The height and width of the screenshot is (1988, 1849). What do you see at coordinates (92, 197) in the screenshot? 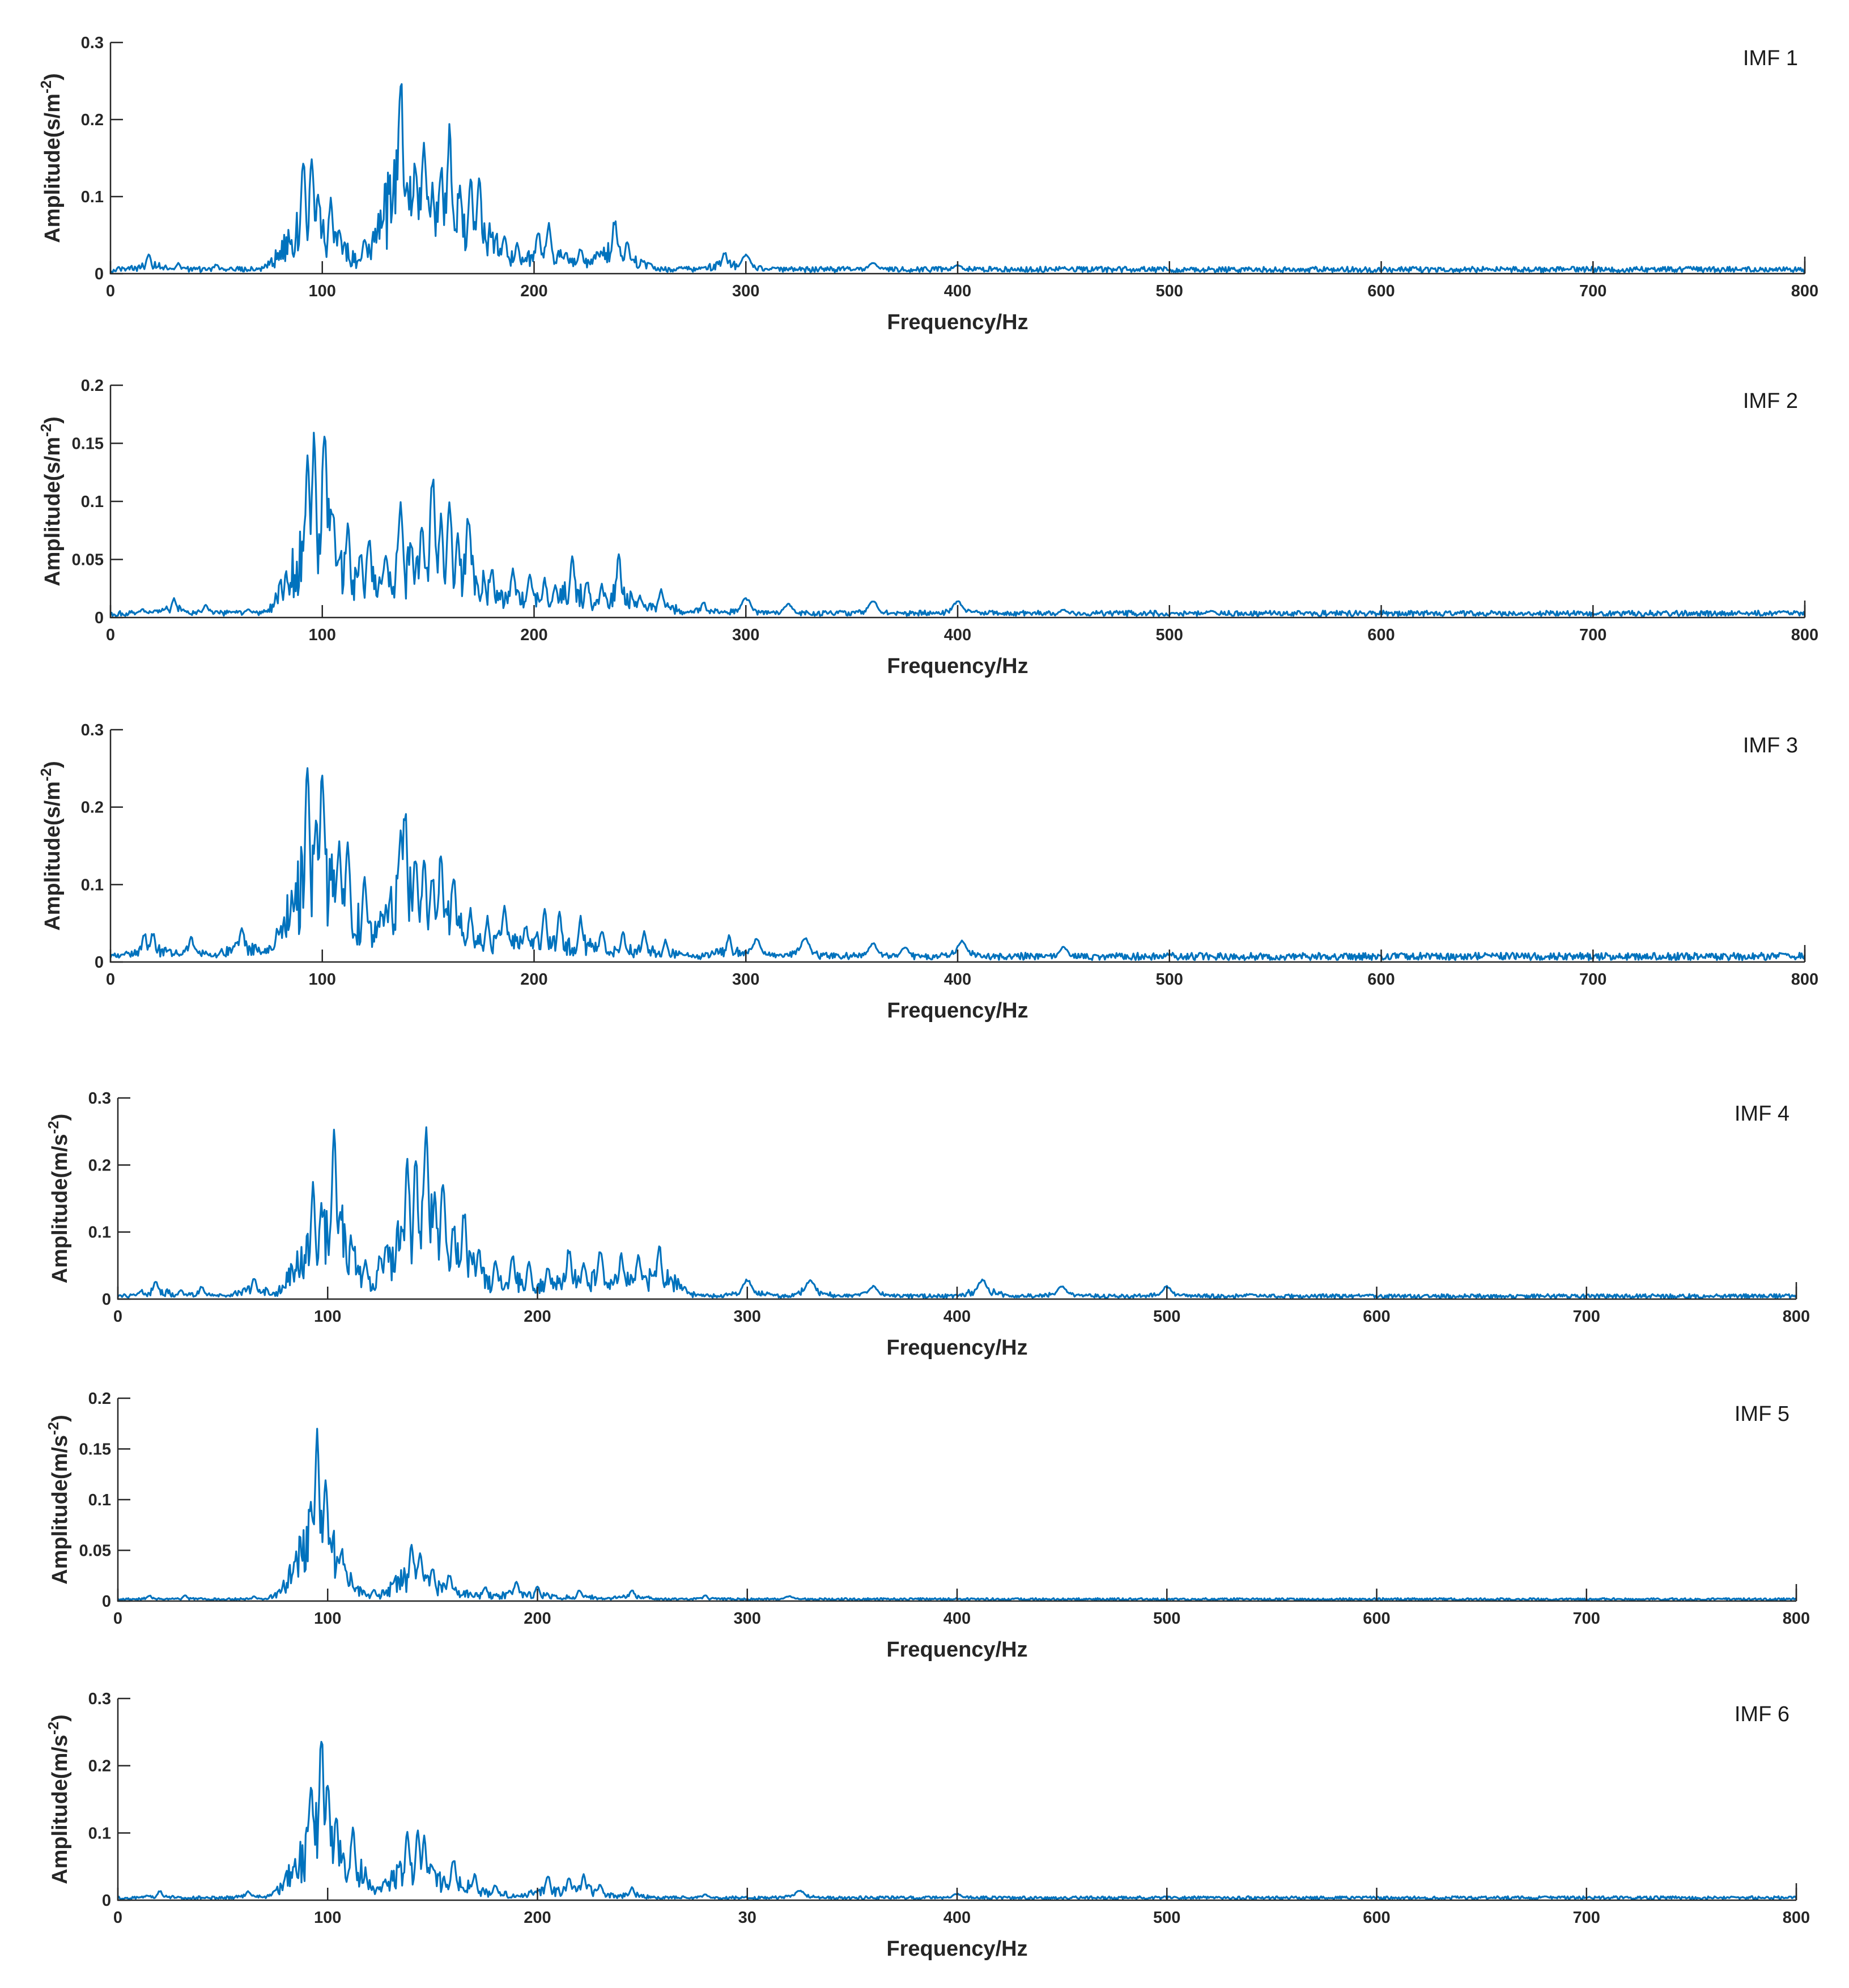
I see `imf-1-y-tick-label: 0.1` at bounding box center [92, 197].